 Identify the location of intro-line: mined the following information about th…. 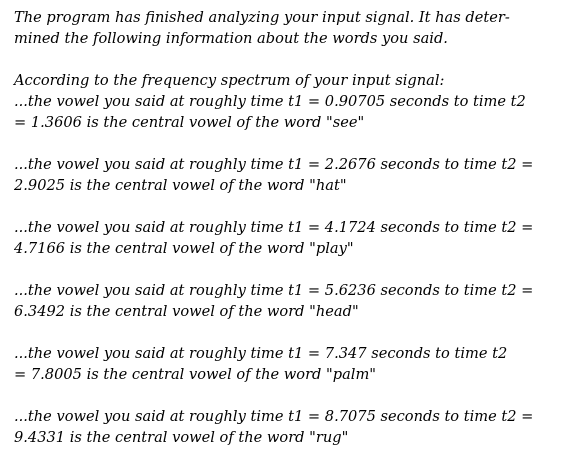
(231, 38).